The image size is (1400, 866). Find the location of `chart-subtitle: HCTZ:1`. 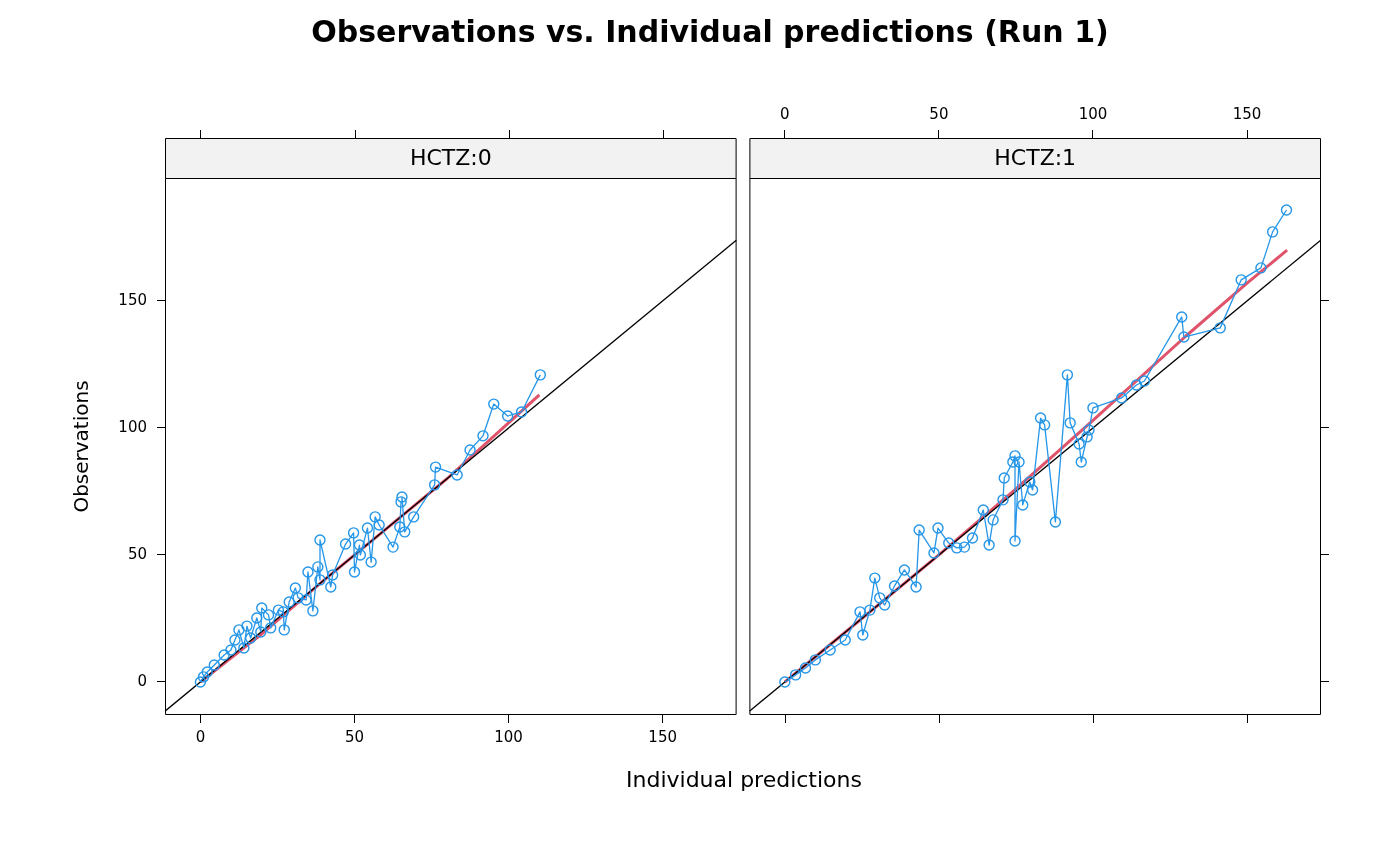

chart-subtitle: HCTZ:1 is located at coordinates (1035, 157).